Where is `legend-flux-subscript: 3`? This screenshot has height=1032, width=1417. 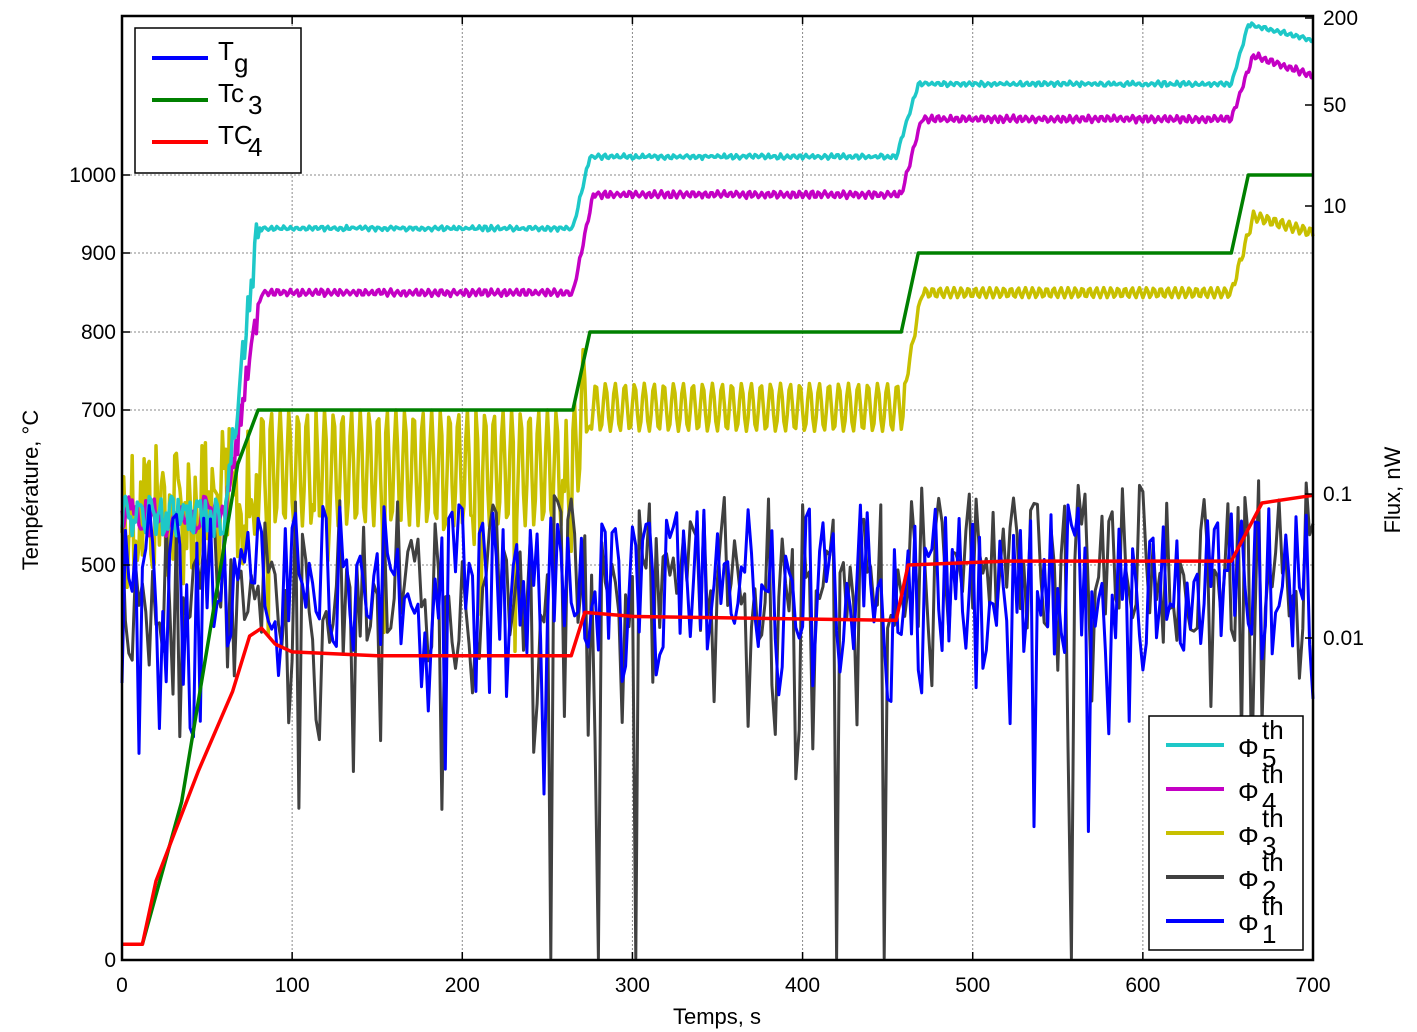
legend-flux-subscript: 3 is located at coordinates (1269, 846).